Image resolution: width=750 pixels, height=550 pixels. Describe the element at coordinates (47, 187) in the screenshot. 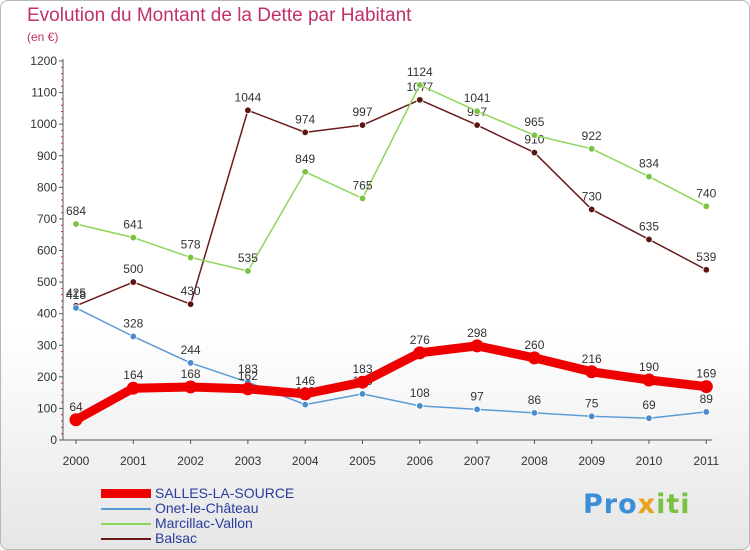

I see `y-tick-label: 800` at that location.